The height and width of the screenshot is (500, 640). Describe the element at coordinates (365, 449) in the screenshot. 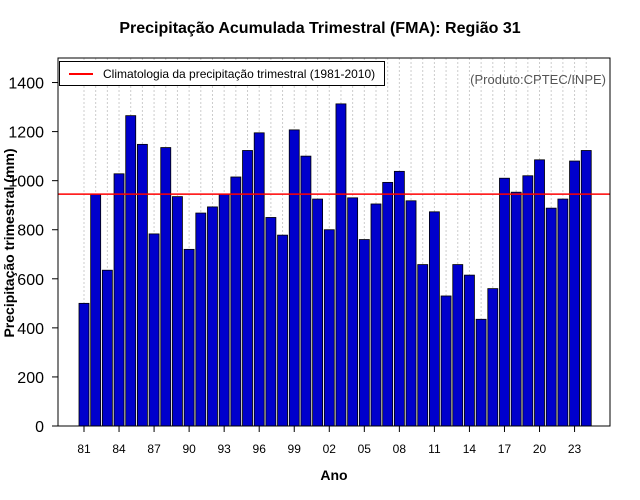

I see `x-tick-label-05: 05` at that location.